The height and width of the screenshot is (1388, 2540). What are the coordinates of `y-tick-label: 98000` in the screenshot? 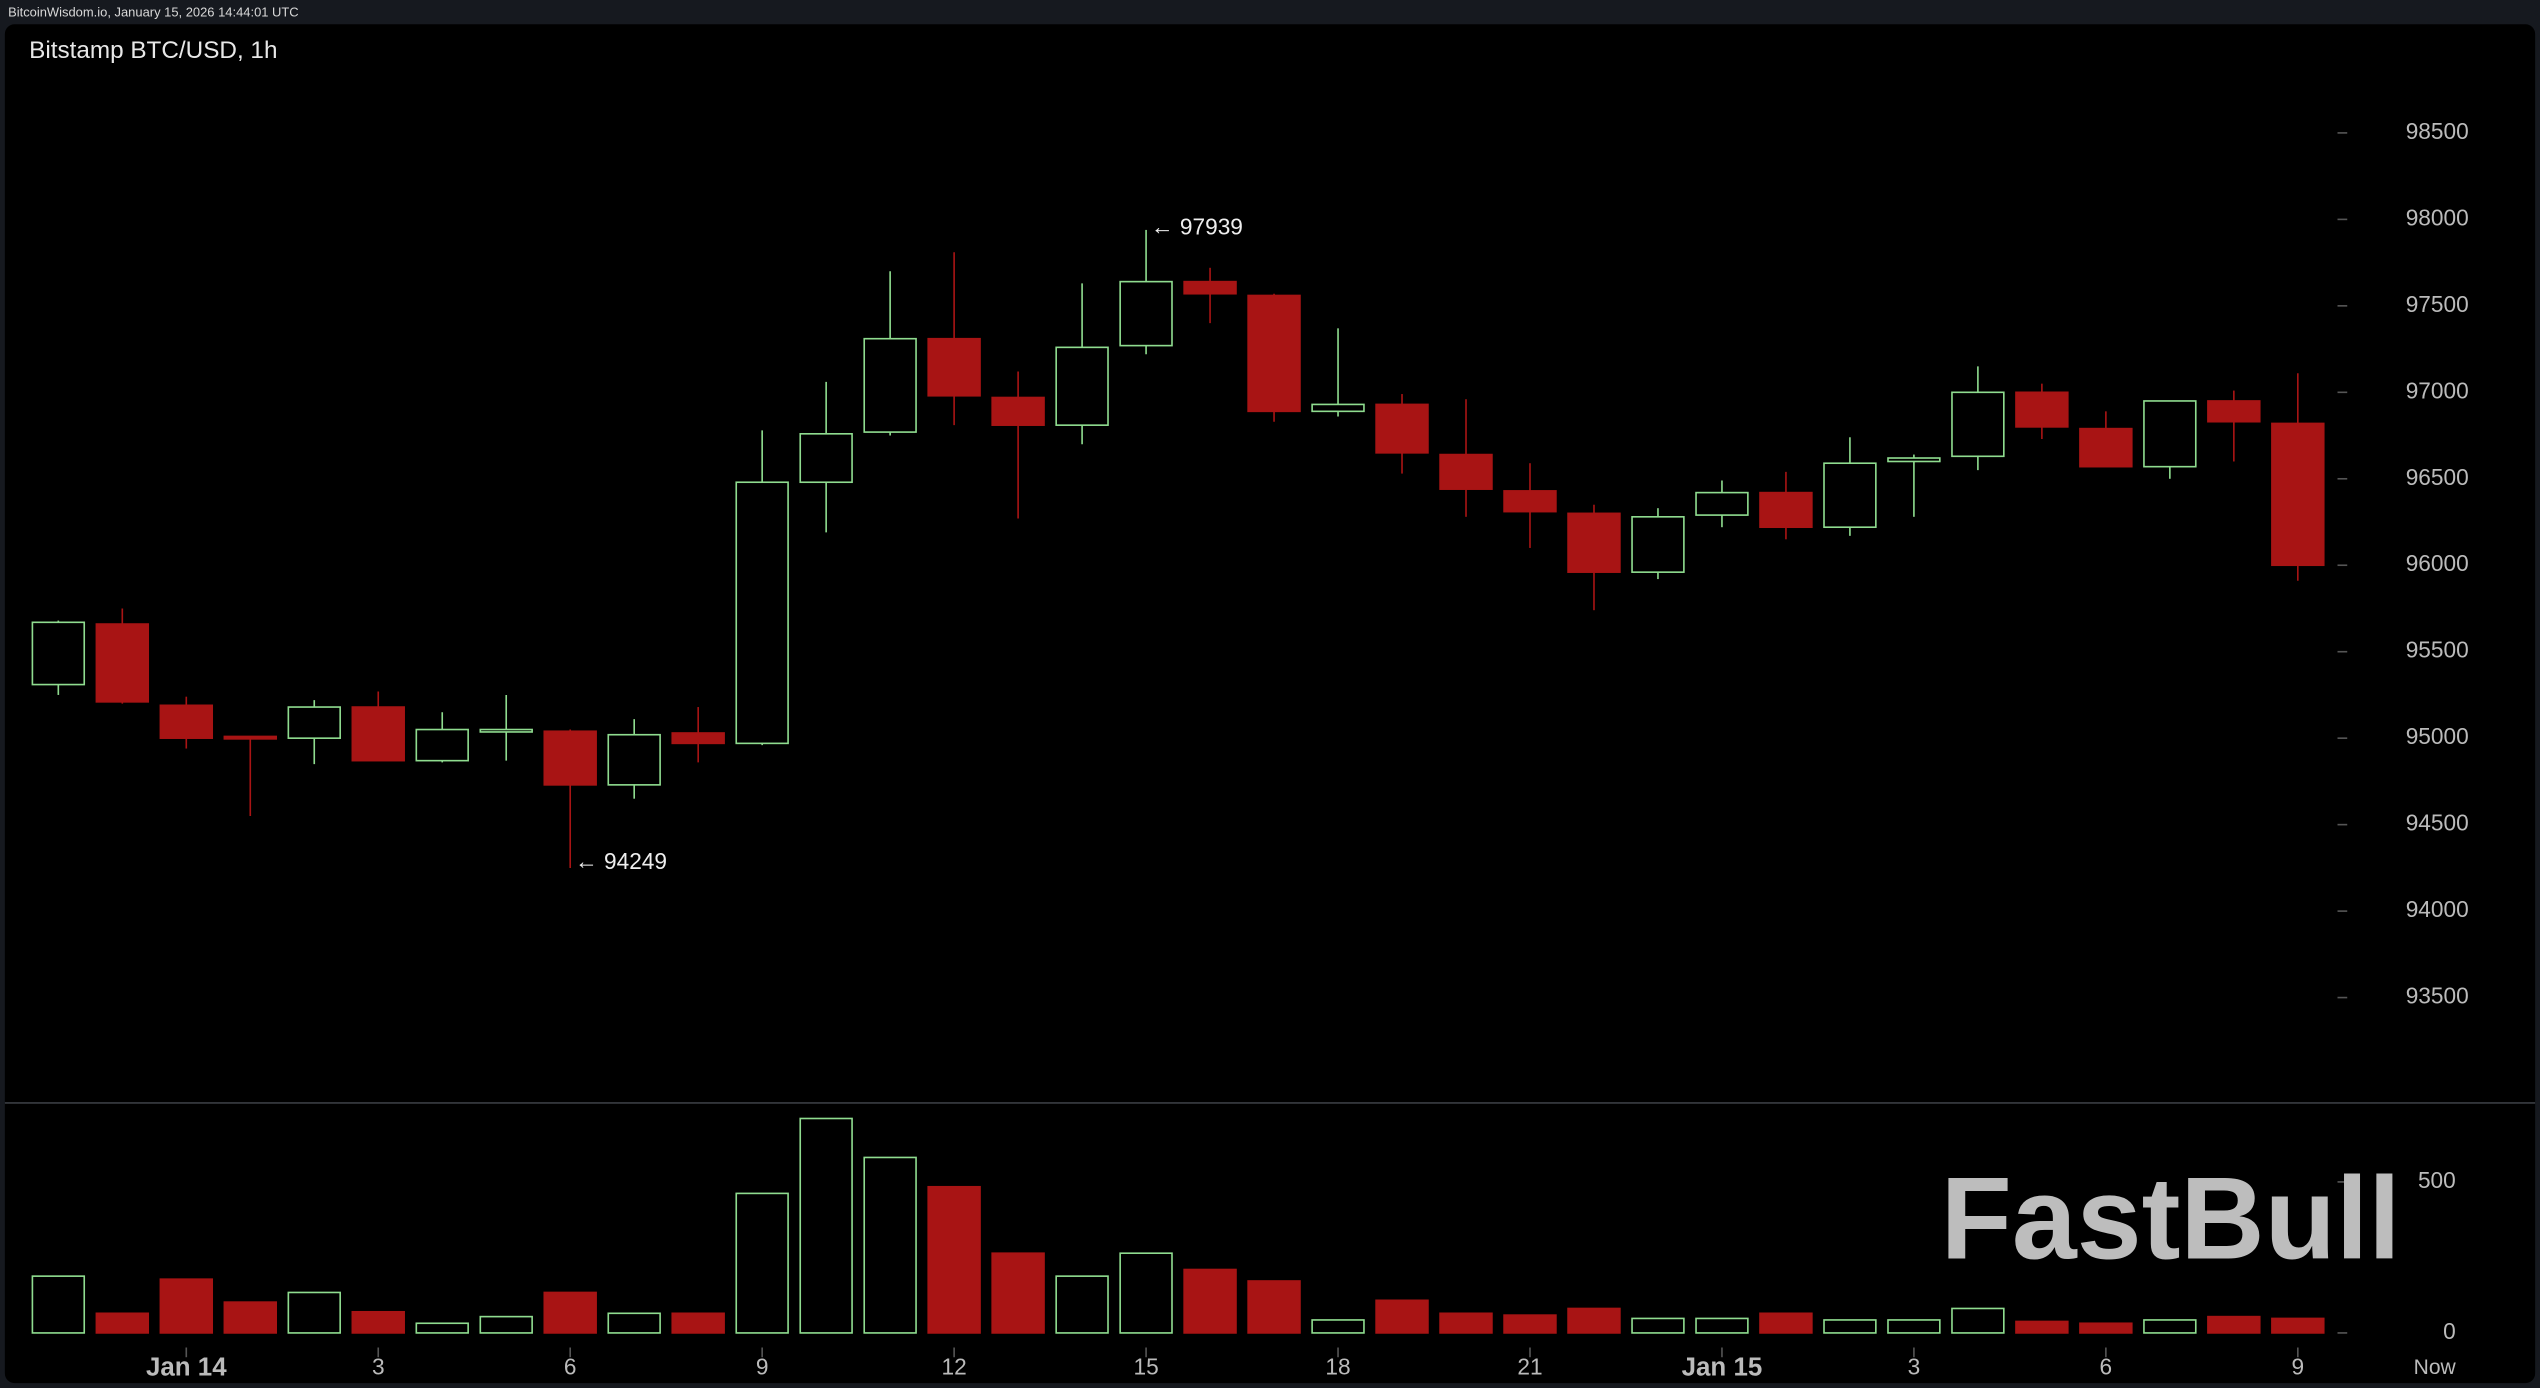 It's located at (2437, 217).